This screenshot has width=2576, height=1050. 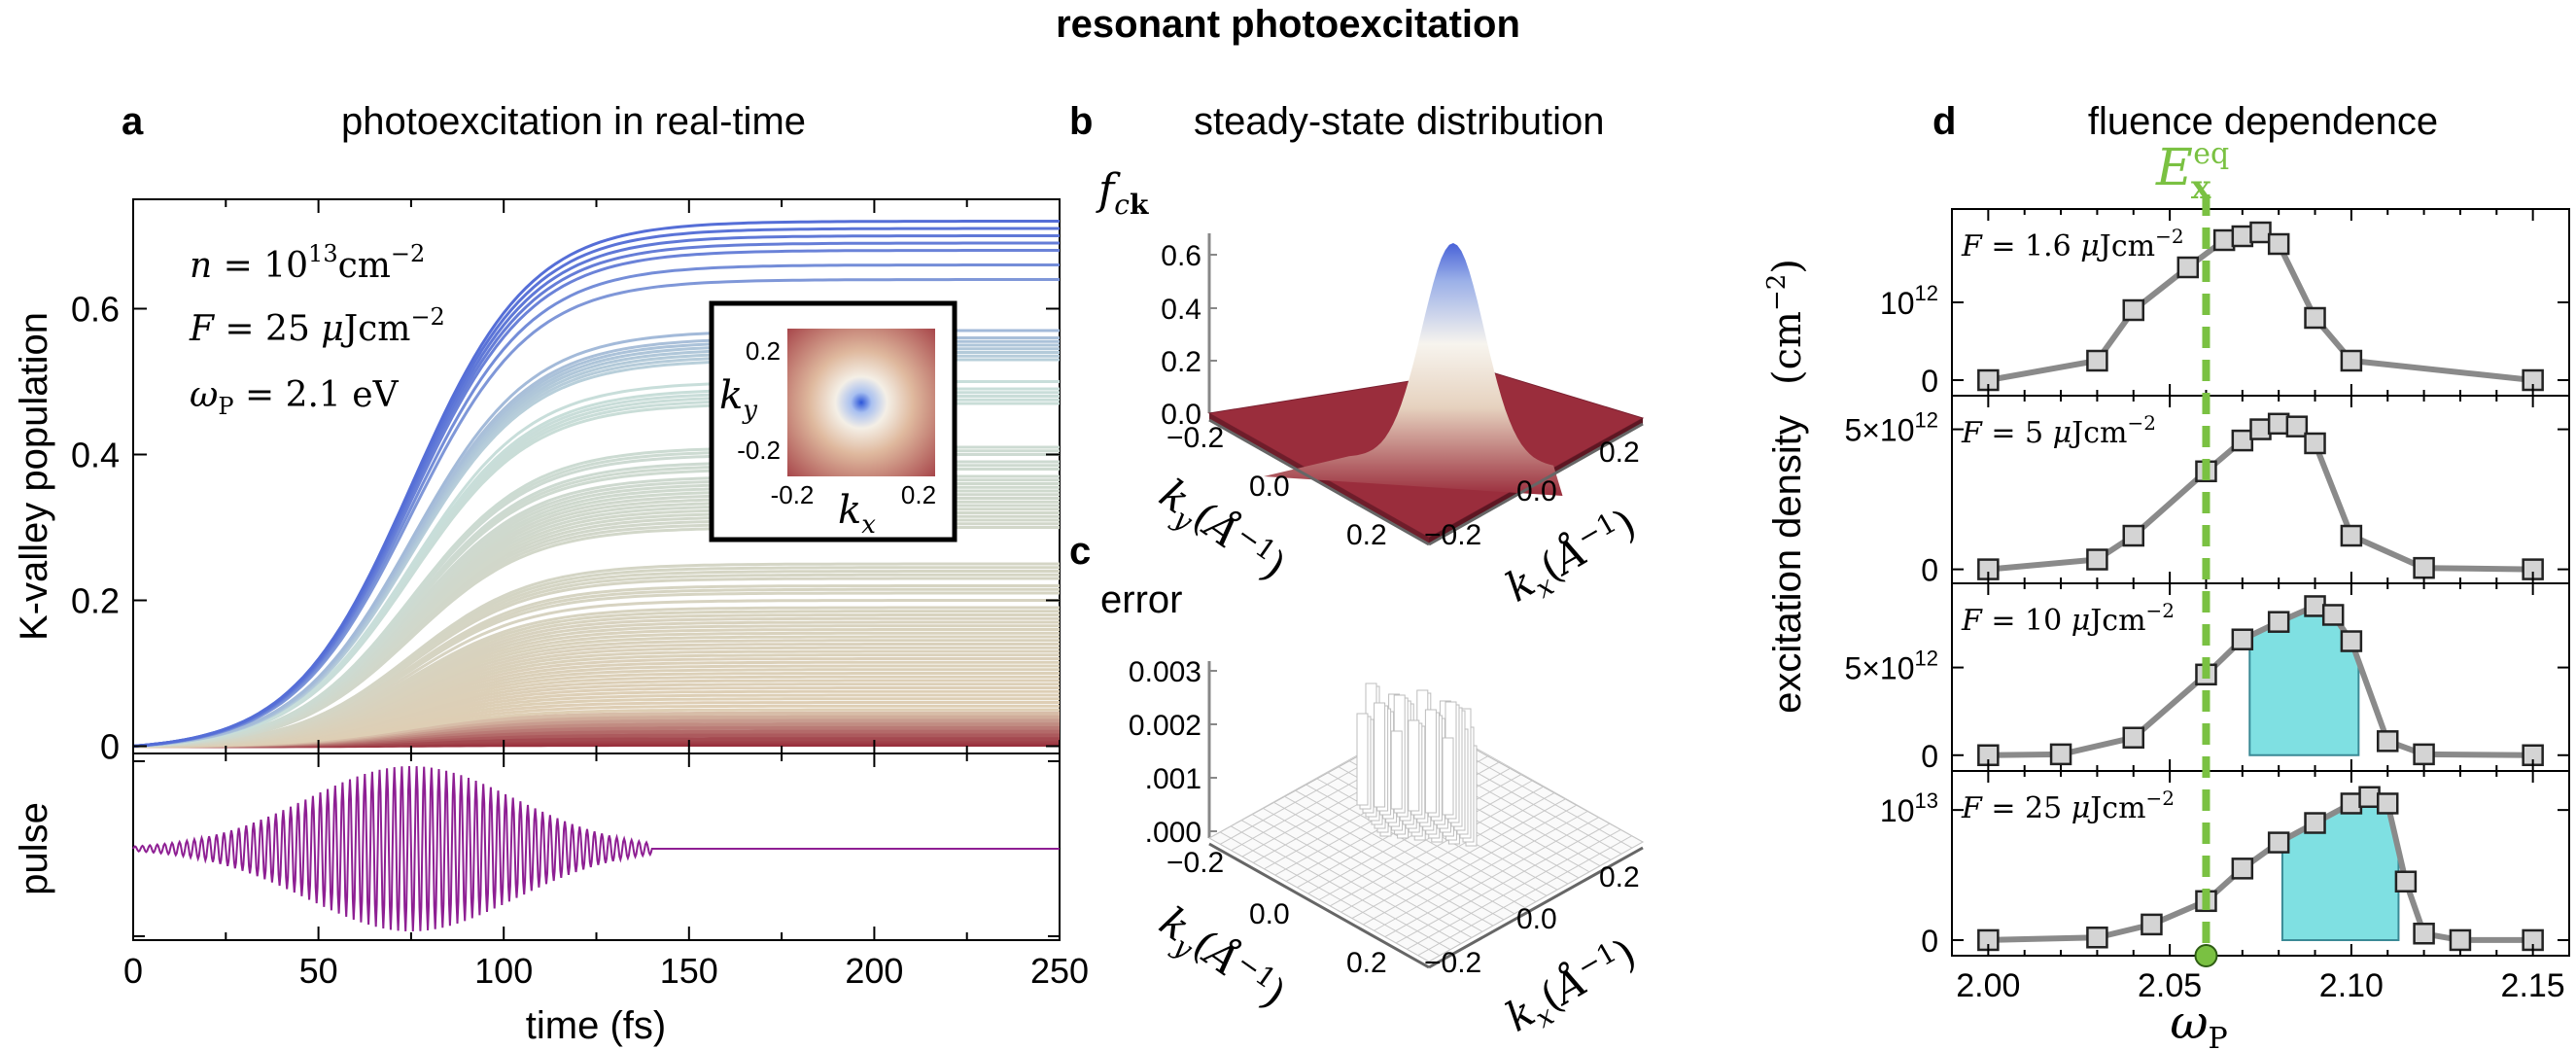 What do you see at coordinates (1366, 535) in the screenshot?
I see `panel-b-ky-tick-2: 0.2` at bounding box center [1366, 535].